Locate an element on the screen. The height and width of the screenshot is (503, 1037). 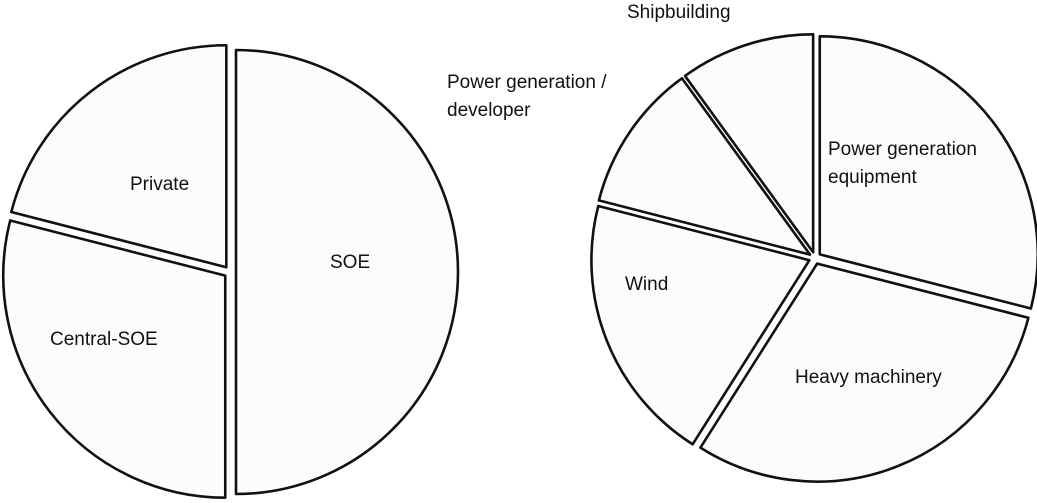
label-line: Private is located at coordinates (159, 184).